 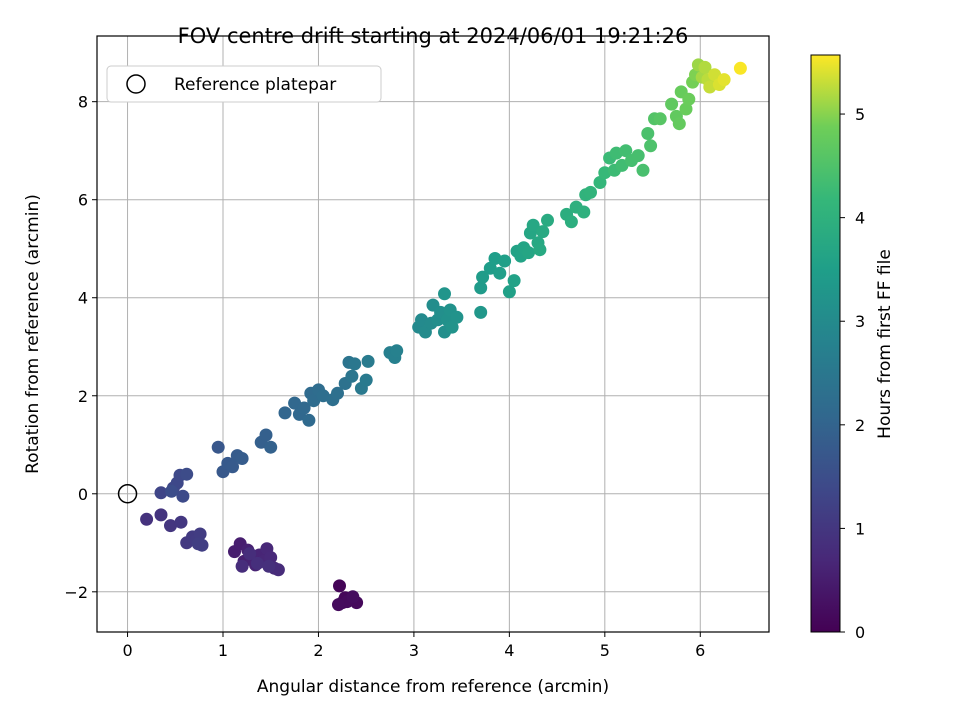 I want to click on y-tick-label: 2, so click(x=83, y=396).